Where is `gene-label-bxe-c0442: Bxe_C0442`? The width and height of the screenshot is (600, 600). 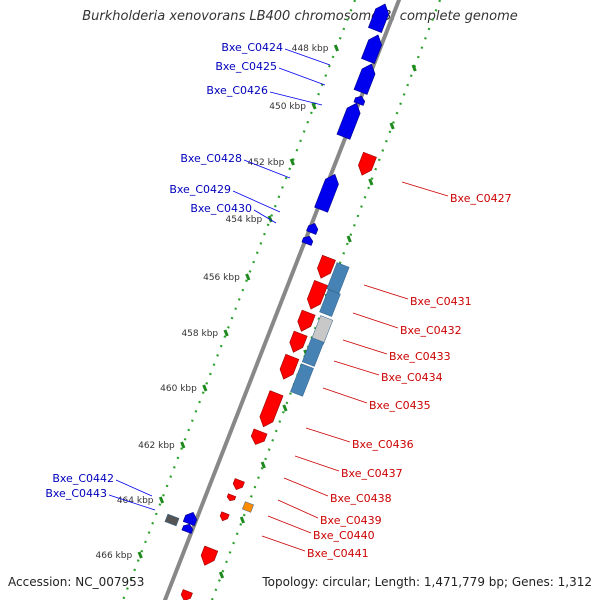 gene-label-bxe-c0442: Bxe_C0442 is located at coordinates (83, 478).